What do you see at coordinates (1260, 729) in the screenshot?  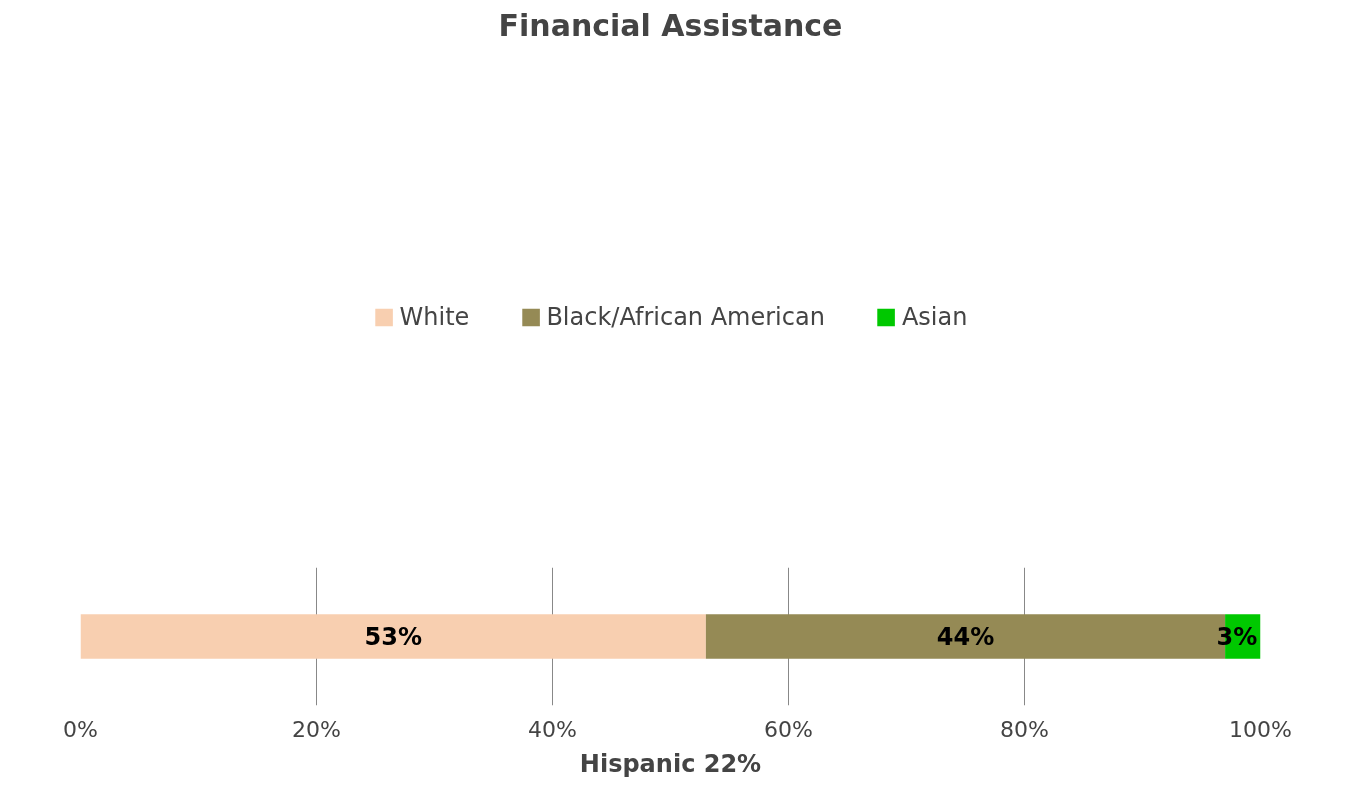 I see `x-tick-label: 100%` at bounding box center [1260, 729].